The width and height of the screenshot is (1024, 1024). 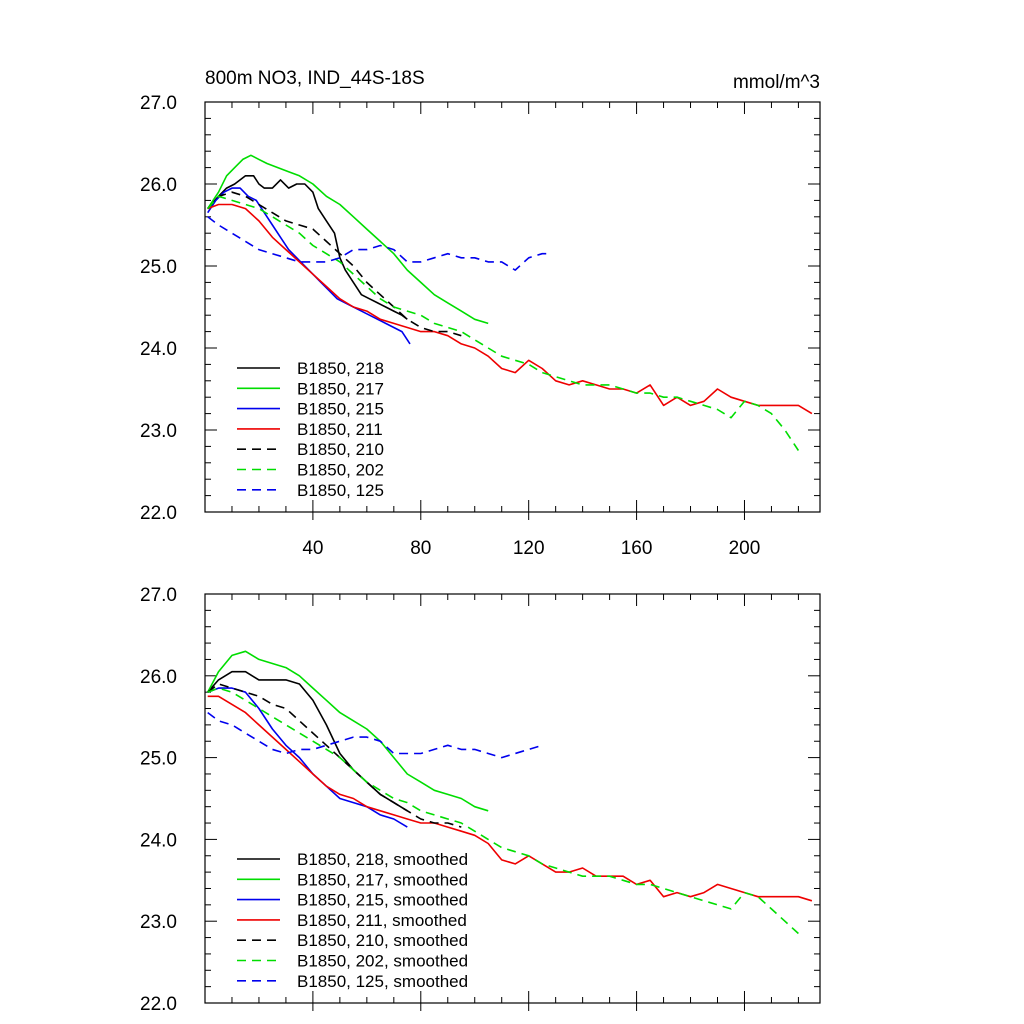 I want to click on x-tick-label: 120, so click(x=529, y=548).